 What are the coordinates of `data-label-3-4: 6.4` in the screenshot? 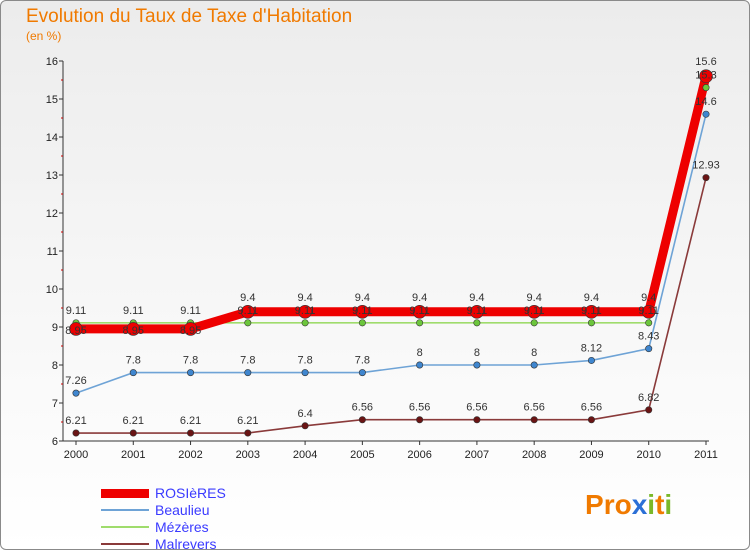 It's located at (304, 414).